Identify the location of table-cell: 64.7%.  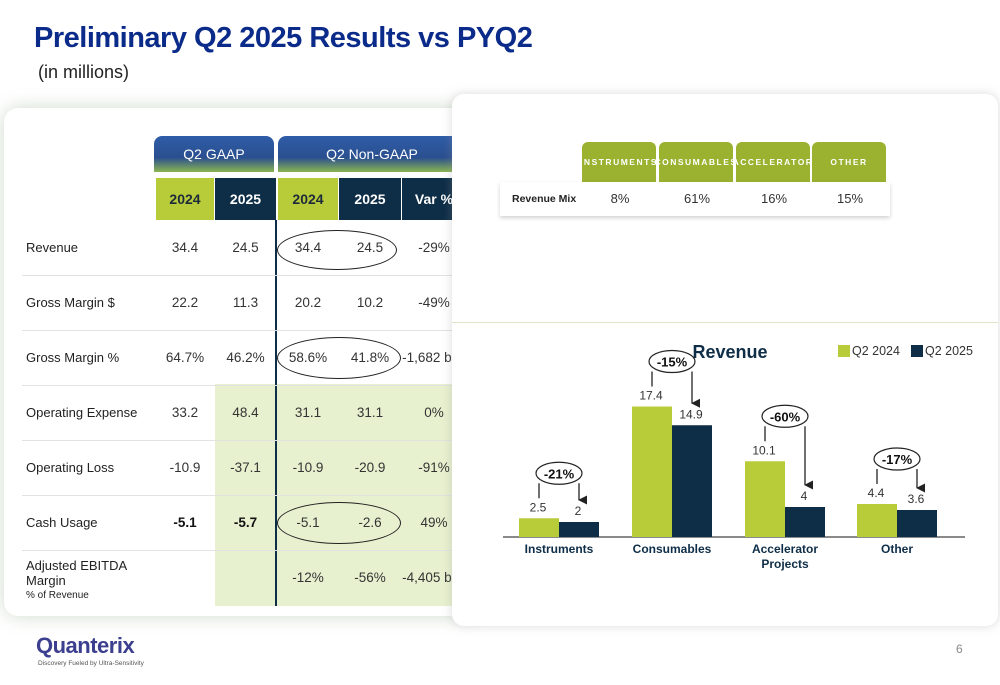
(185, 357).